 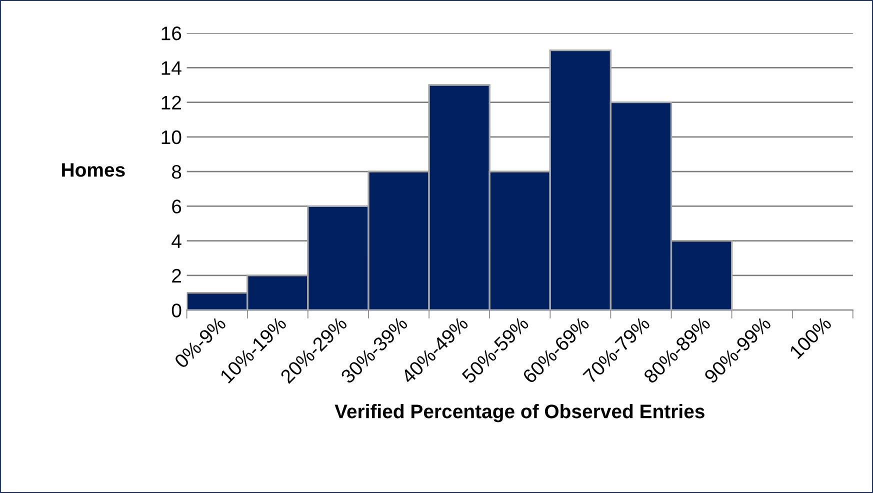 What do you see at coordinates (171, 103) in the screenshot?
I see `y-tick-label: 12` at bounding box center [171, 103].